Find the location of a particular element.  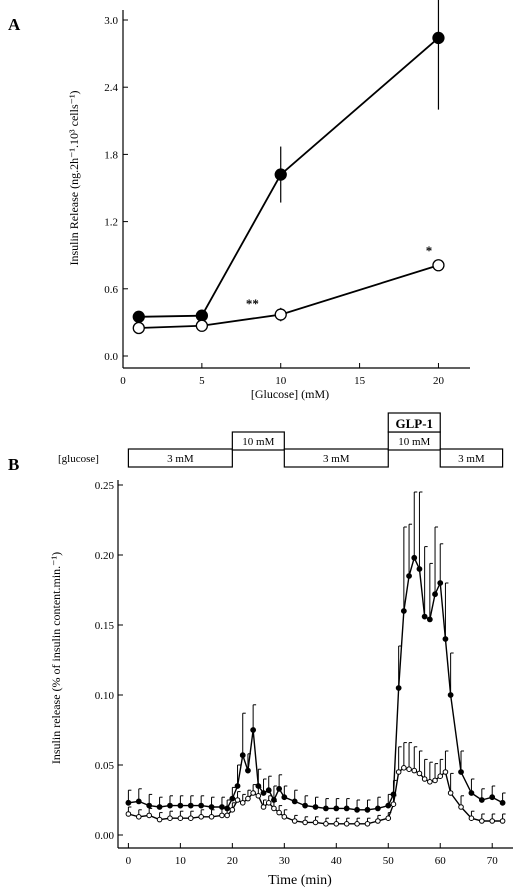

panel-a-y-tick-label: 1.8 is located at coordinates (111, 155).